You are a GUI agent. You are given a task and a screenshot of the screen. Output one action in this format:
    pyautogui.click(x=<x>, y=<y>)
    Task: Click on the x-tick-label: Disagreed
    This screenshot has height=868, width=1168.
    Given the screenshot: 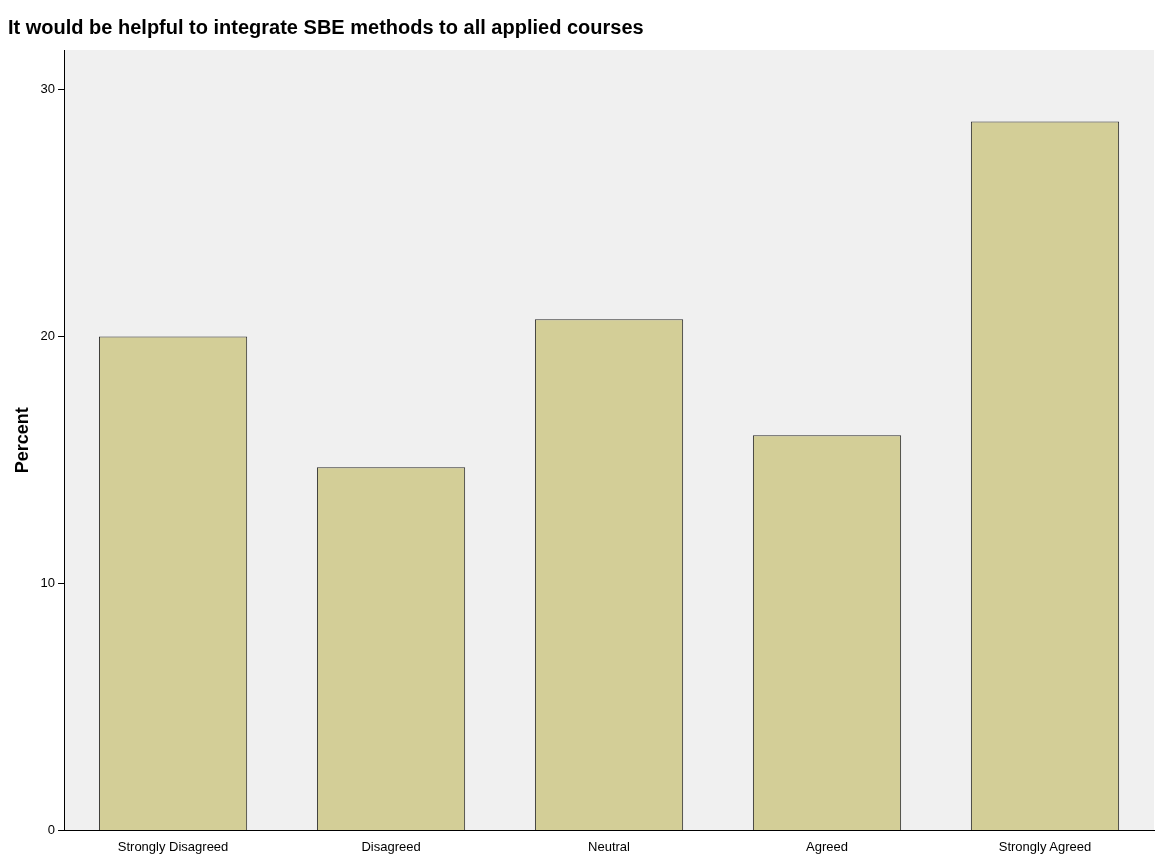 What is the action you would take?
    pyautogui.click(x=391, y=846)
    